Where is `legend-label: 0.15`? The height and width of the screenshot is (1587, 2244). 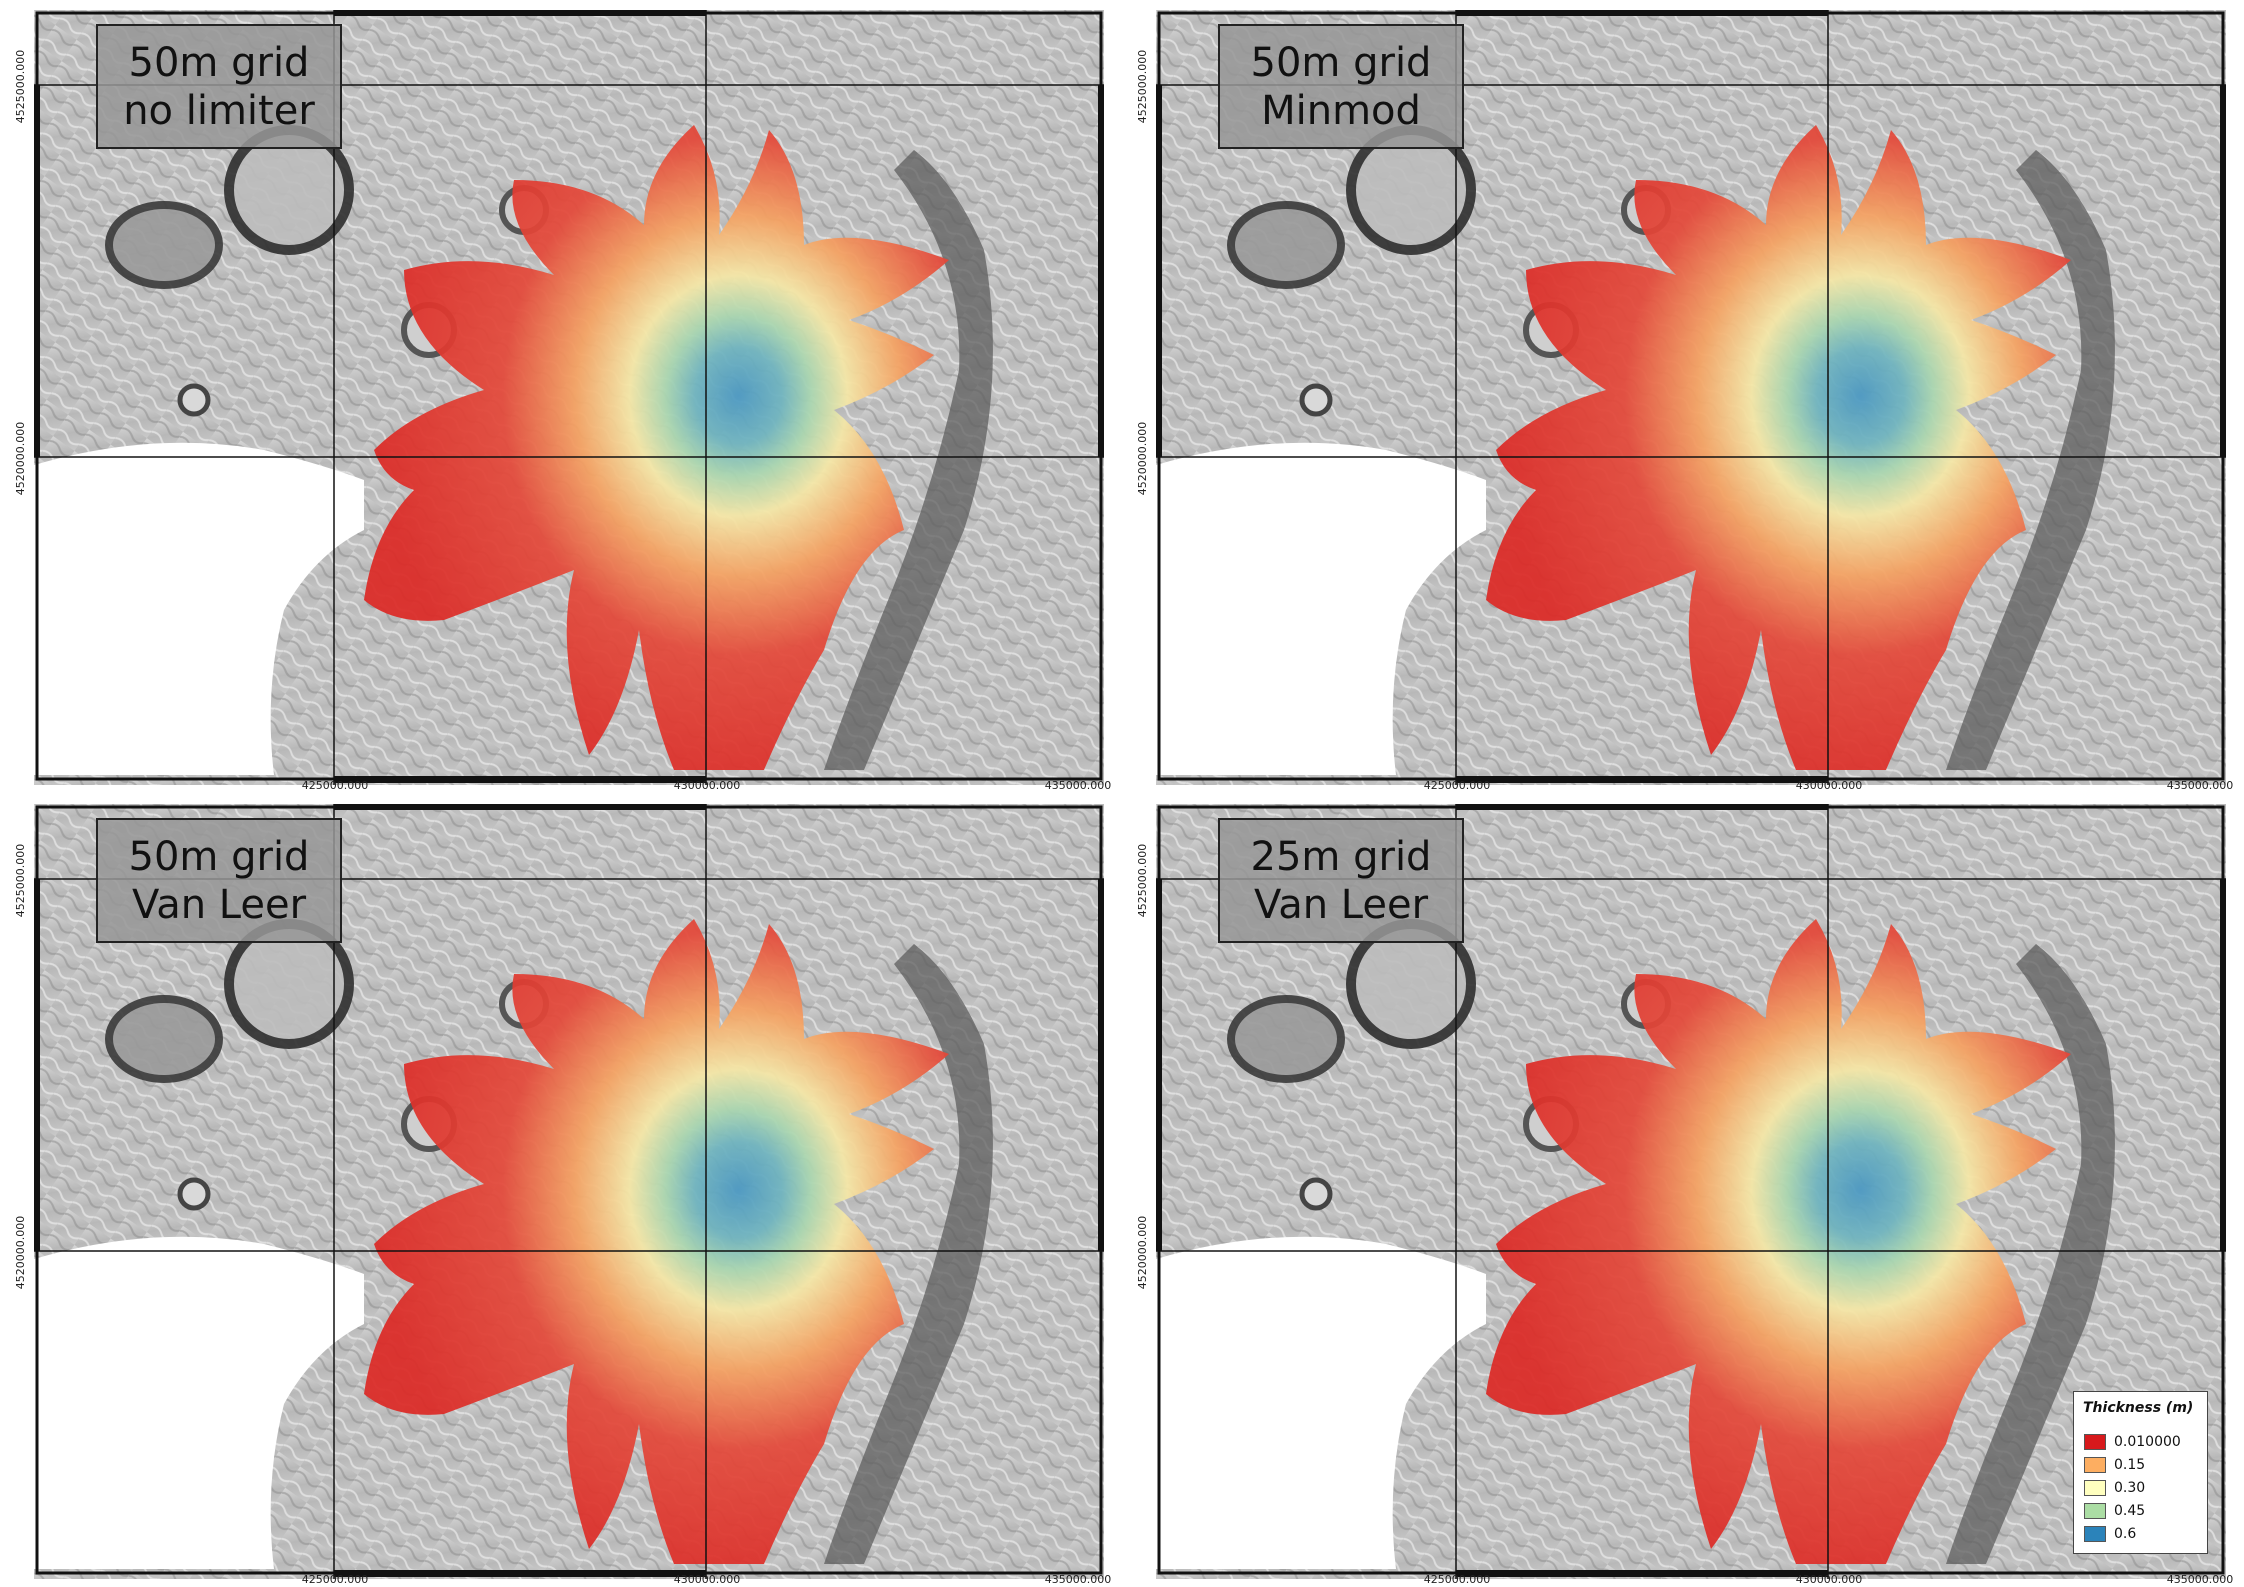
legend-label: 0.15 is located at coordinates (2130, 1465).